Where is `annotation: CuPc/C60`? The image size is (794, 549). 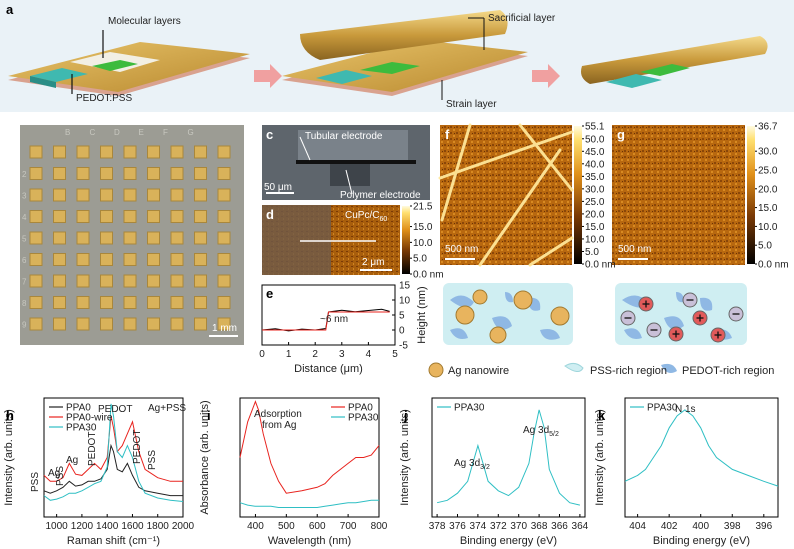
annotation: CuPc/C60 is located at coordinates (366, 216).